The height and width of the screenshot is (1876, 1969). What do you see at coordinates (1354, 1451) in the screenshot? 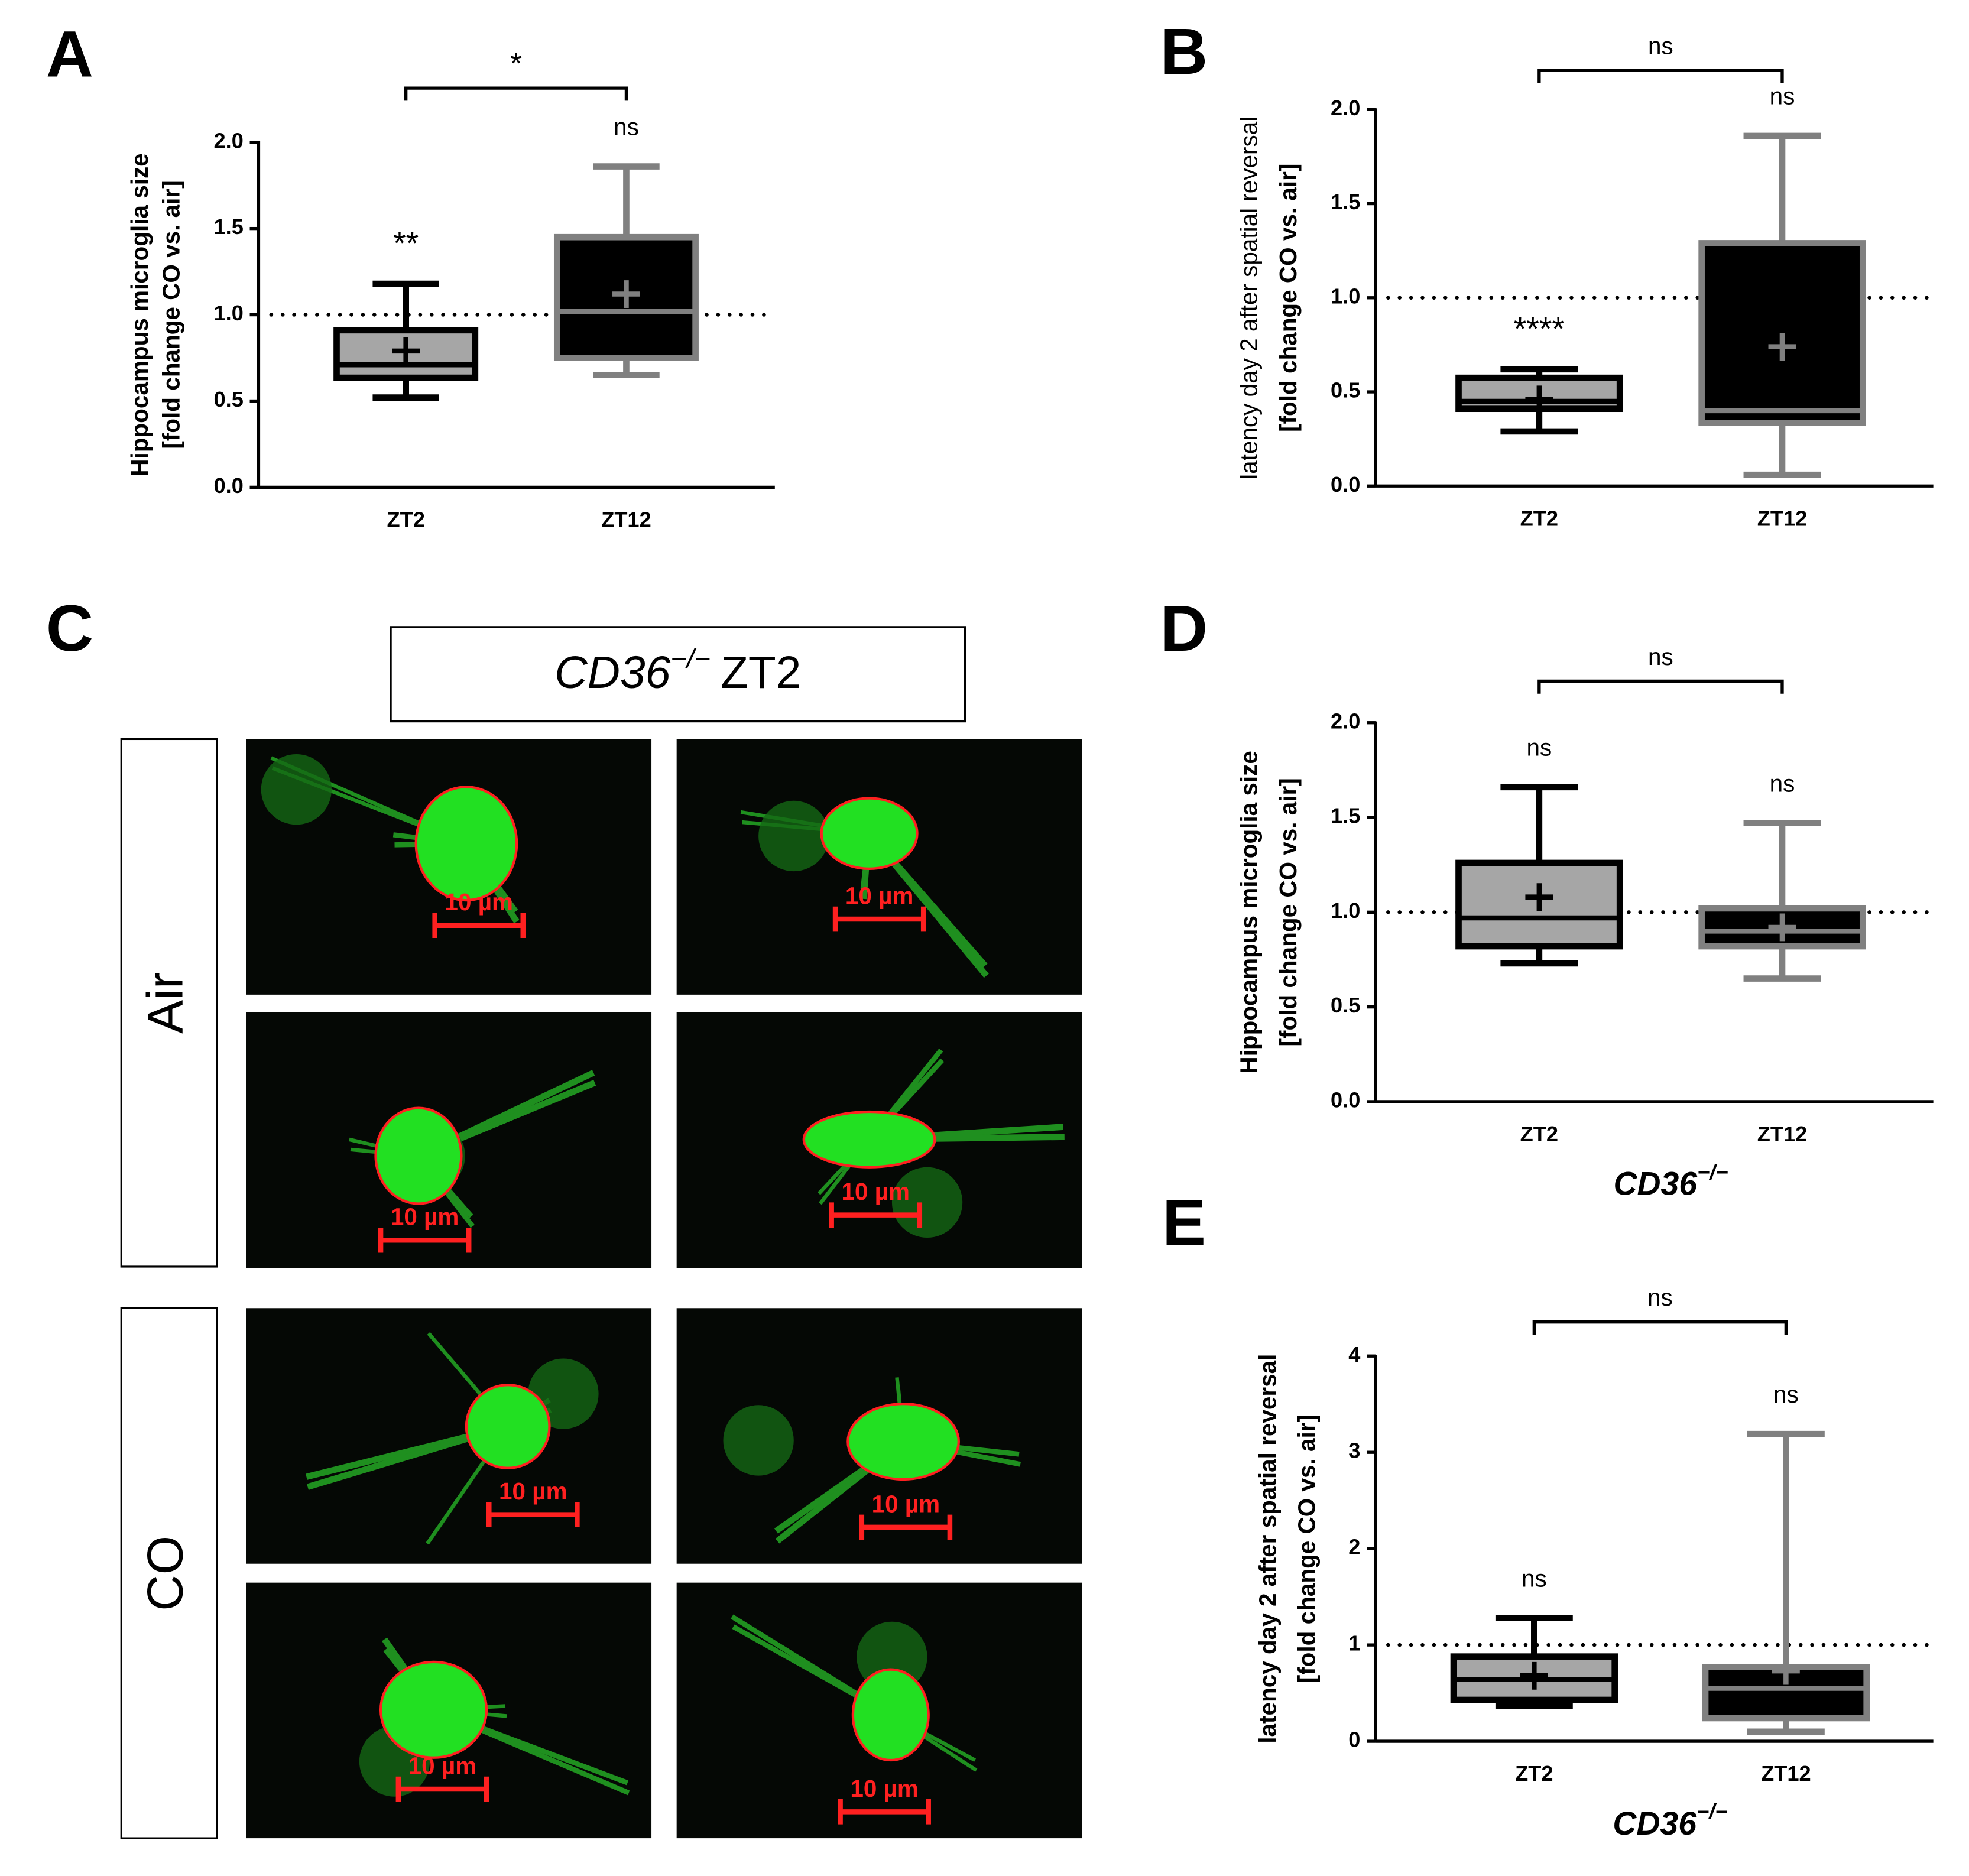
I see `y-tick-label: 3` at bounding box center [1354, 1451].